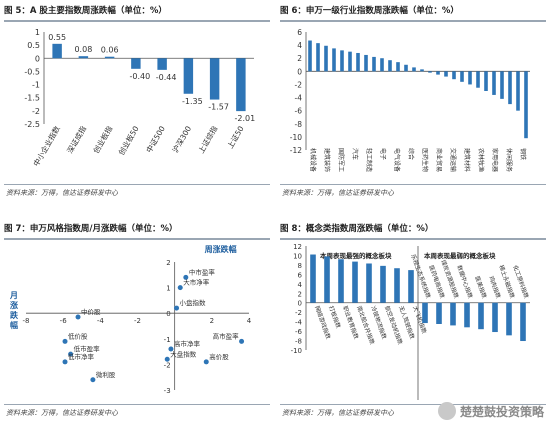 This screenshot has width=550, height=424. What do you see at coordinates (103, 139) in the screenshot?
I see `x-tick-label: 创业板指` at bounding box center [103, 139].